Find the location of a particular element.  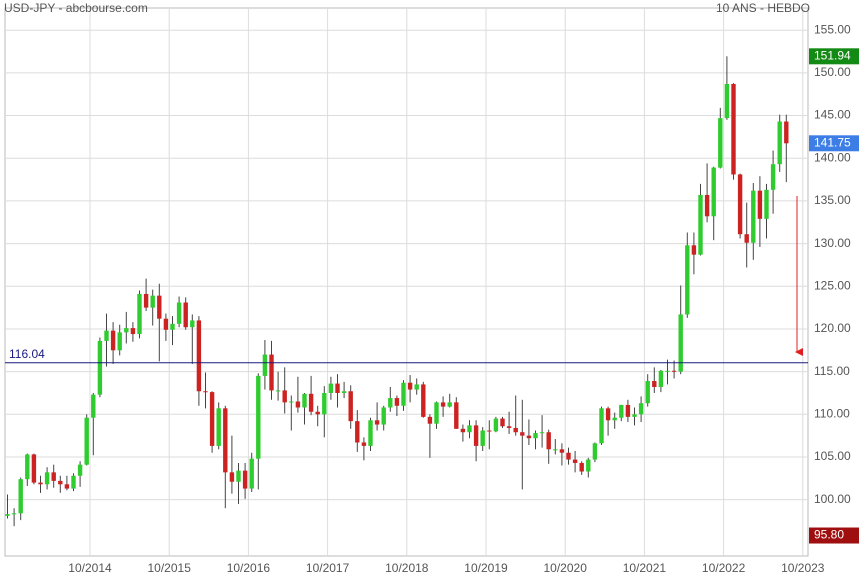

x-tick-label: 10/2018 is located at coordinates (407, 568).